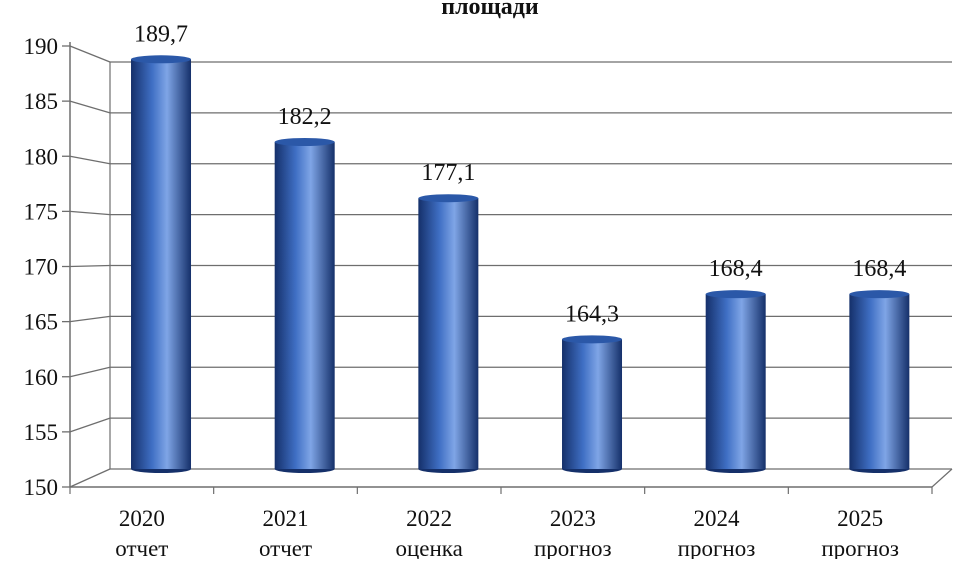 Image resolution: width=975 pixels, height=564 pixels. I want to click on y-tick-label: 185, so click(41, 101).